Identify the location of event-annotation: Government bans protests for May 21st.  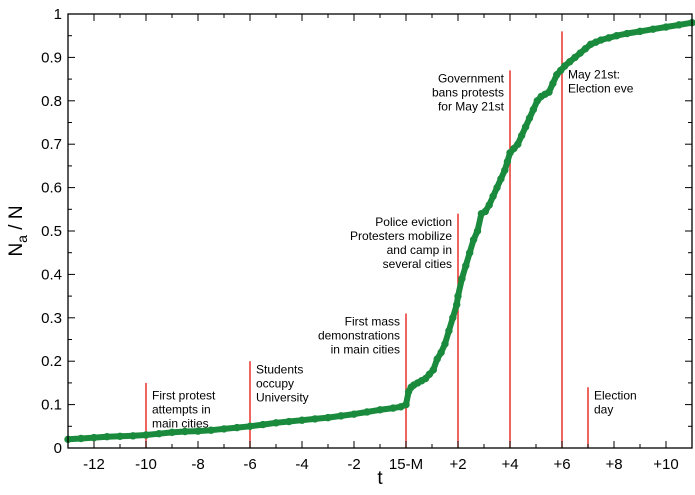
(468, 93).